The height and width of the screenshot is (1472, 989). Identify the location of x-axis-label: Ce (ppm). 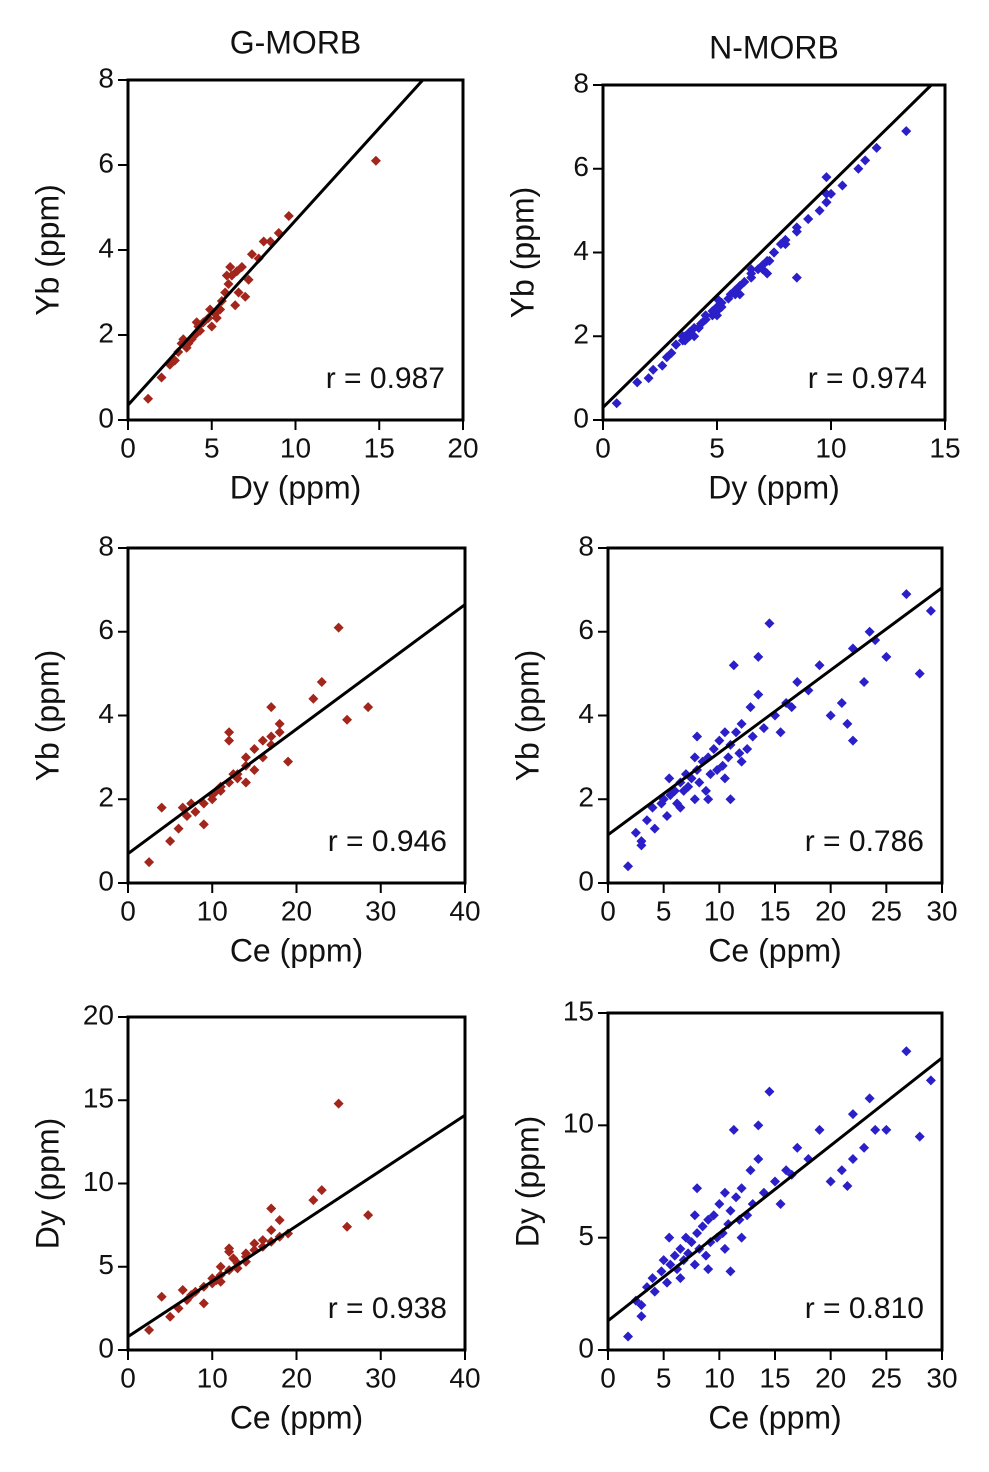
(774, 950).